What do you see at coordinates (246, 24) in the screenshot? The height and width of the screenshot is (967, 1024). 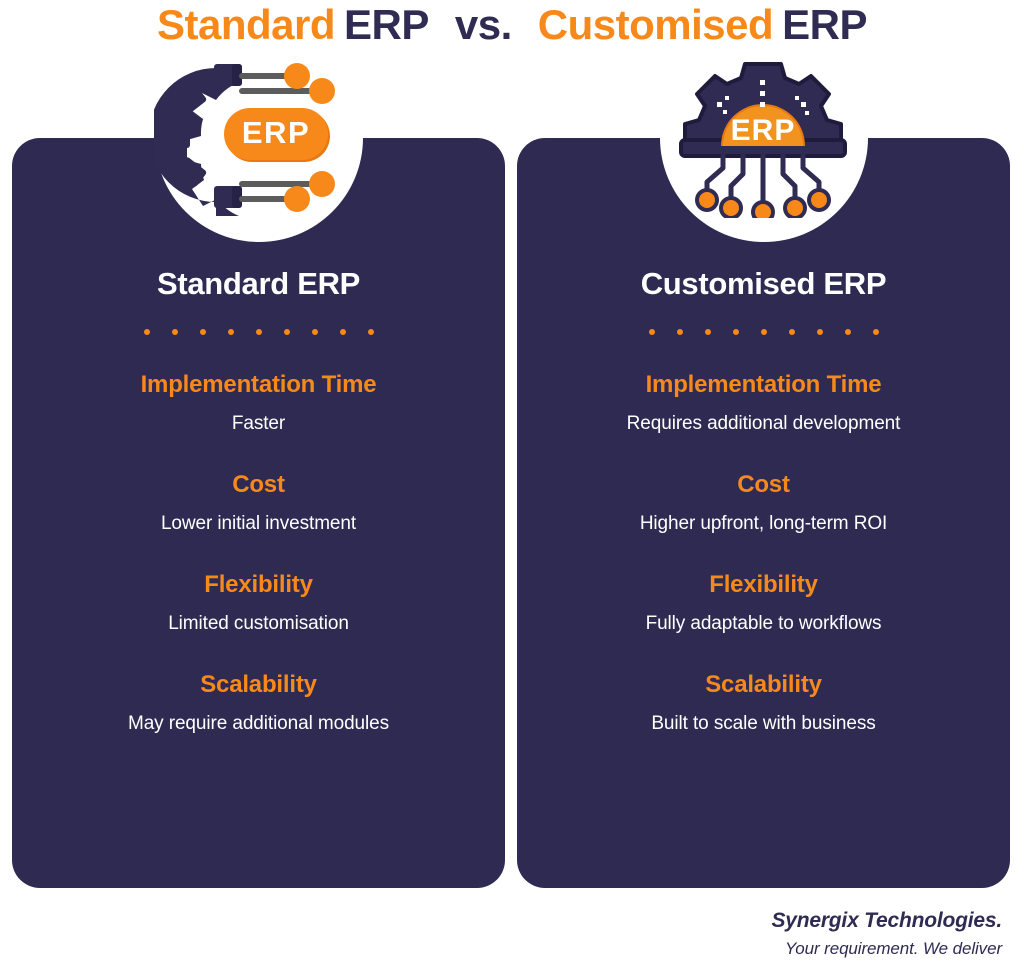 I see `title-standard-word: Standard` at bounding box center [246, 24].